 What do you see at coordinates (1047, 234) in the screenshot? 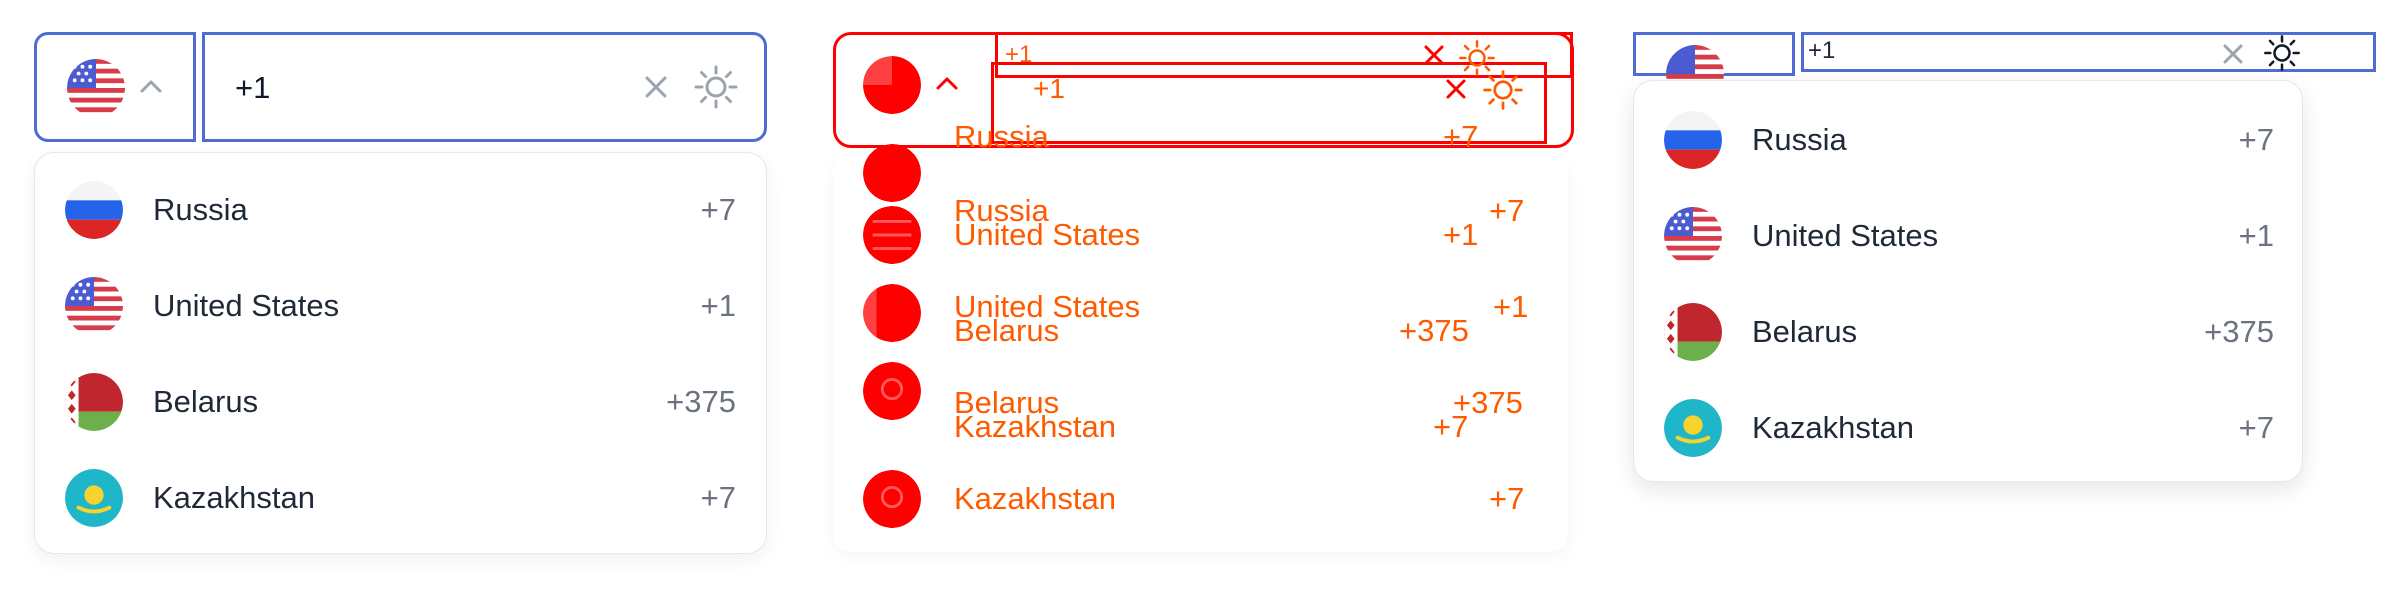
I see `debug-country-us-a: United States` at bounding box center [1047, 234].